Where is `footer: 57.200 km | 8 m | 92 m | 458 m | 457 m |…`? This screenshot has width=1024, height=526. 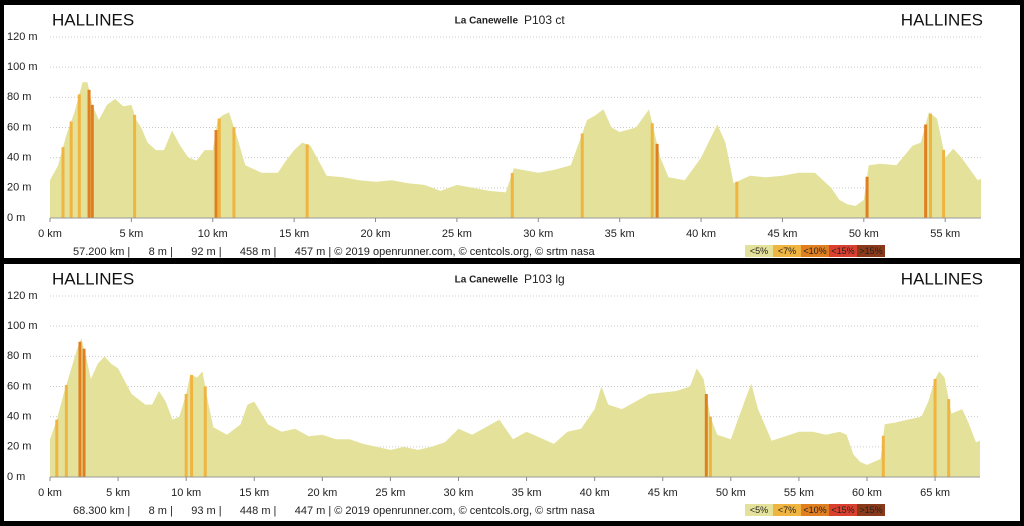
footer: 57.200 km | 8 m | 92 m | 458 m | 457 m |… is located at coordinates (334, 252).